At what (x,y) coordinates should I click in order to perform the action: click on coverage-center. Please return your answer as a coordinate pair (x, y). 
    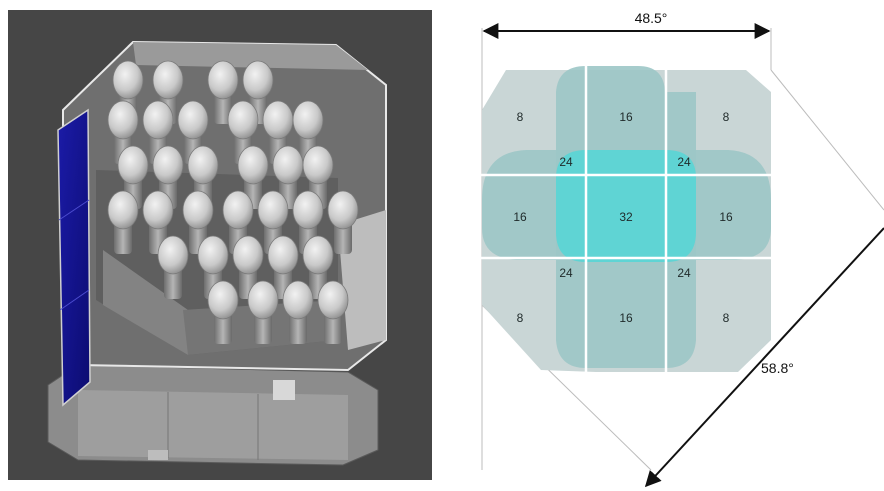
    Looking at the image, I should click on (626, 206).